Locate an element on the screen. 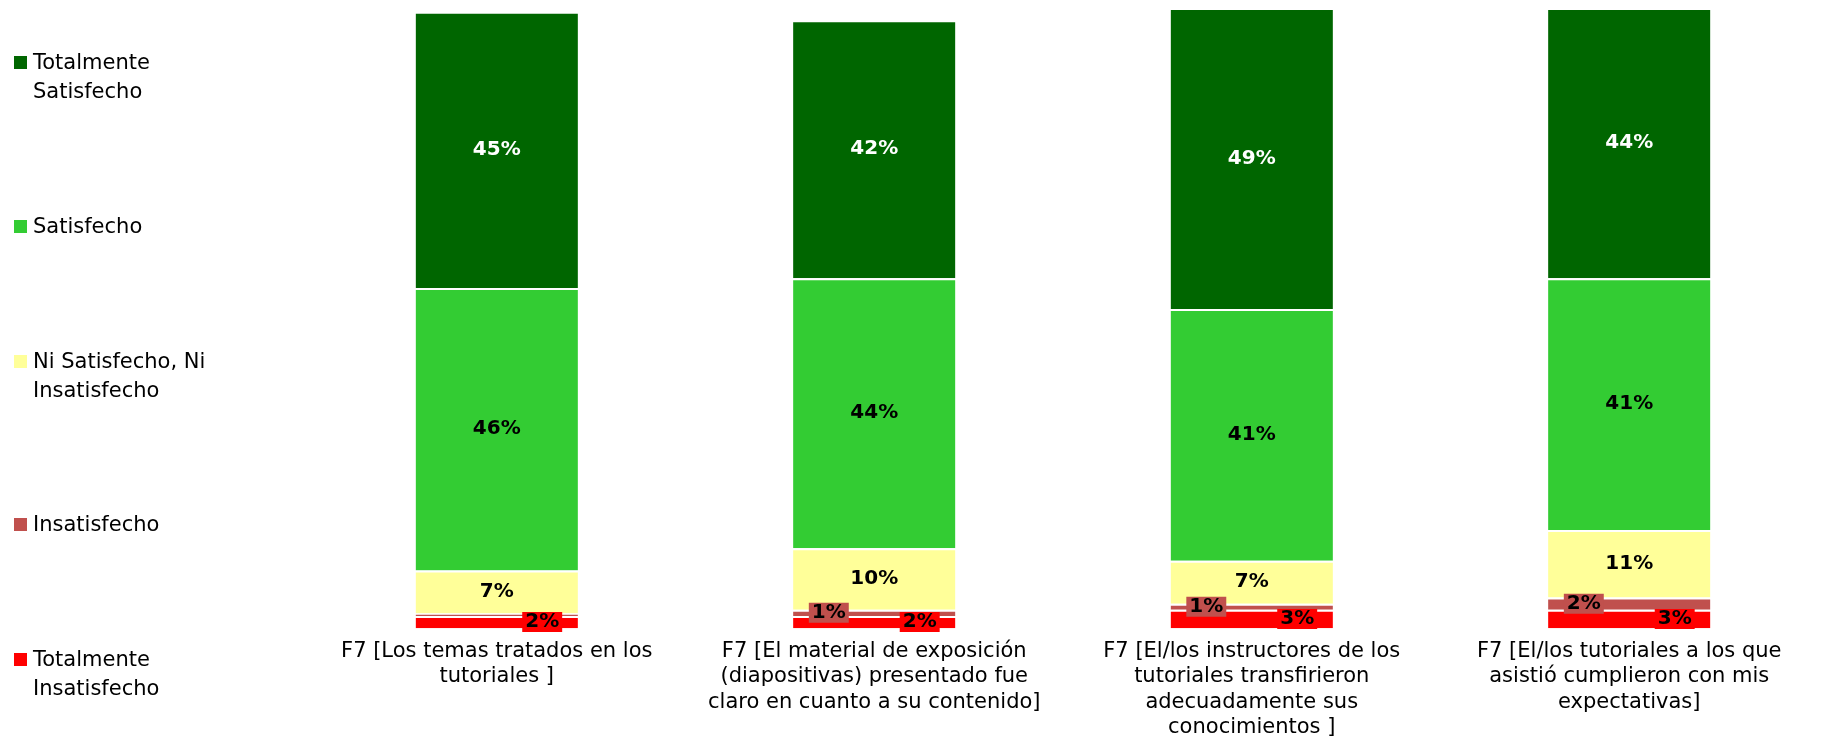 This screenshot has width=1843, height=751. legend-label: Ni Satisfecho, Ni Insatisfecho is located at coordinates (120, 375).